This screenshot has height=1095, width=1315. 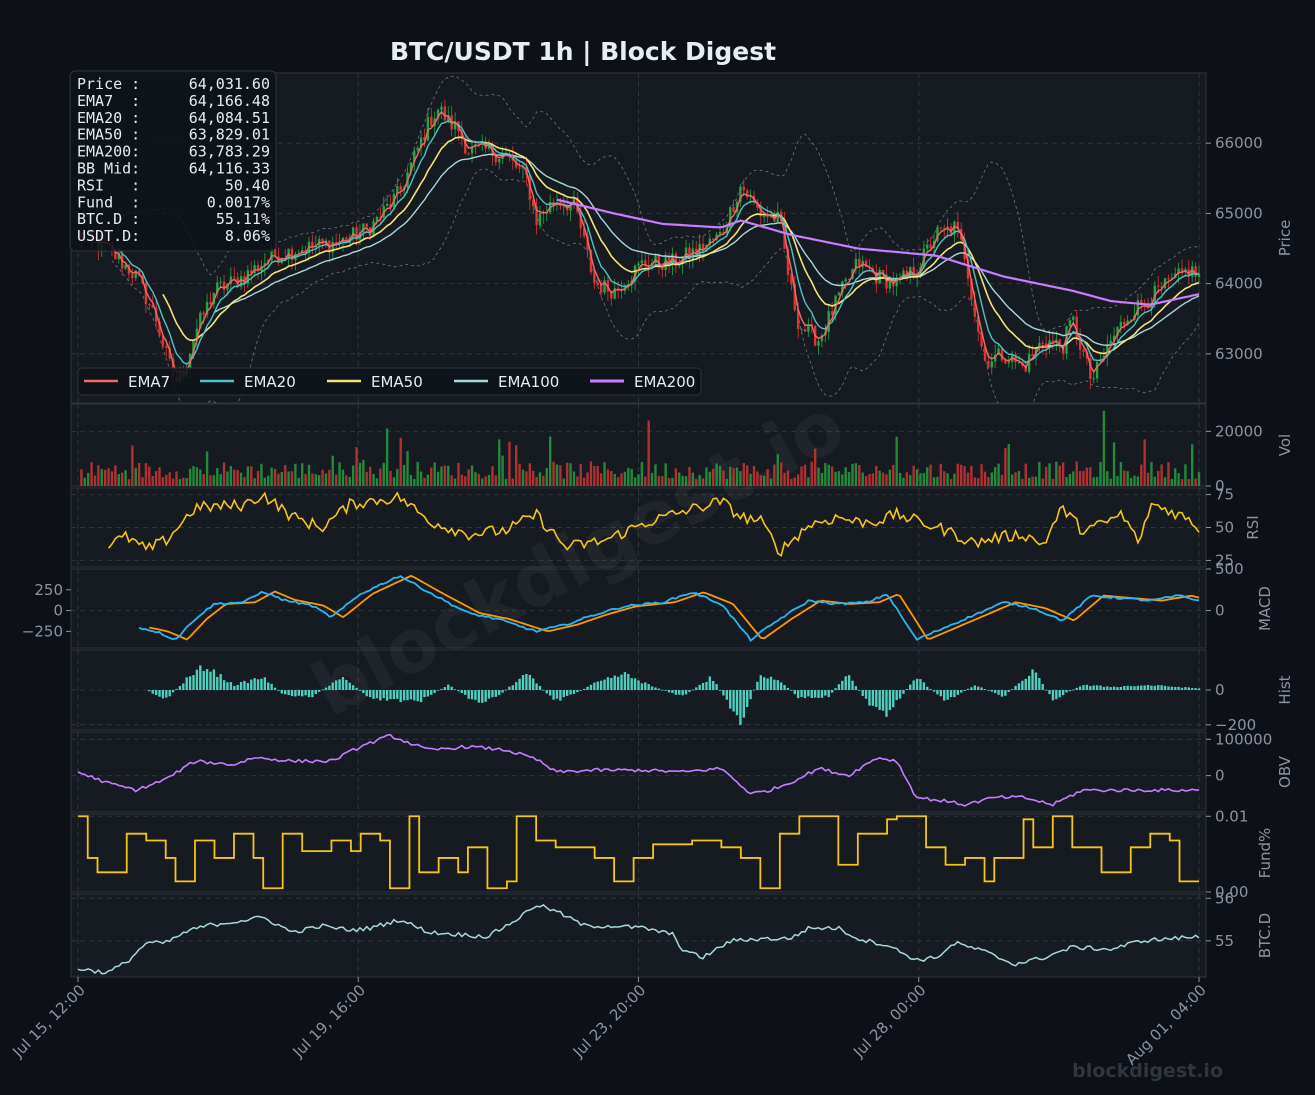 I want to click on x-tick-label: Aug 01, 04:00, so click(x=1166, y=1025).